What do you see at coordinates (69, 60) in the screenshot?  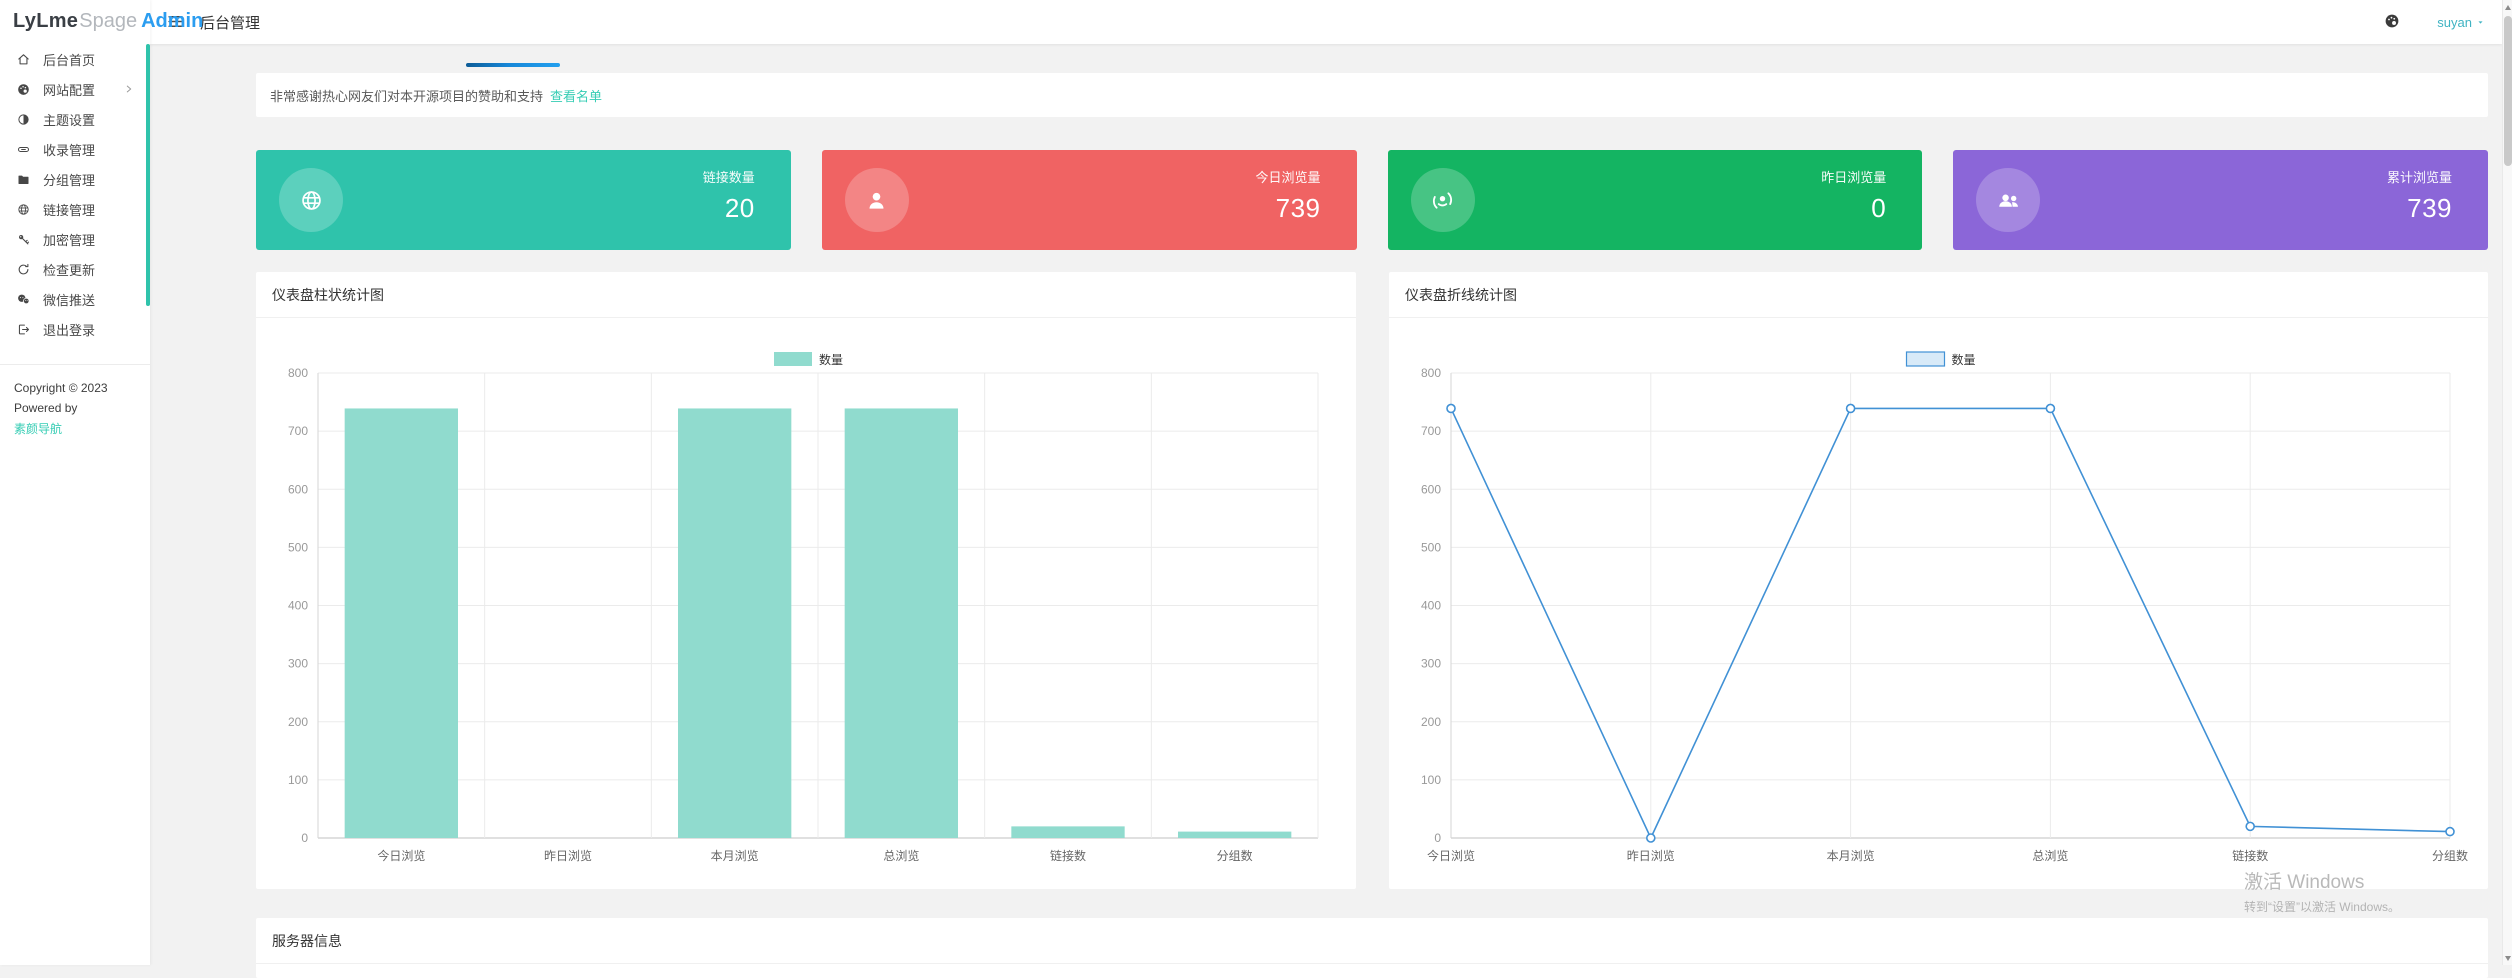 I see `sidebar-item-label: 后台首页` at bounding box center [69, 60].